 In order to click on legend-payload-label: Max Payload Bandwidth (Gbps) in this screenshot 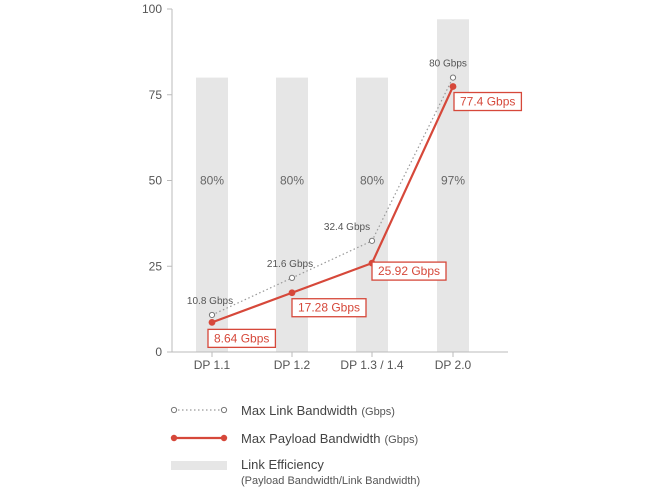, I will do `click(329, 438)`.